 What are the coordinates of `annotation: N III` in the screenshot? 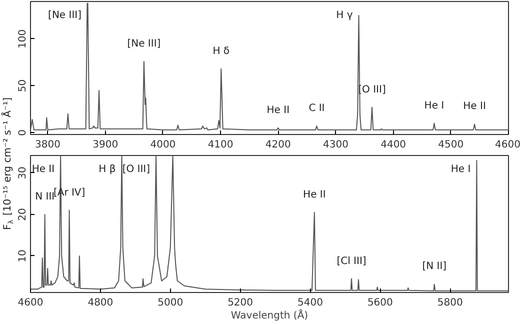 It's located at (45, 196).